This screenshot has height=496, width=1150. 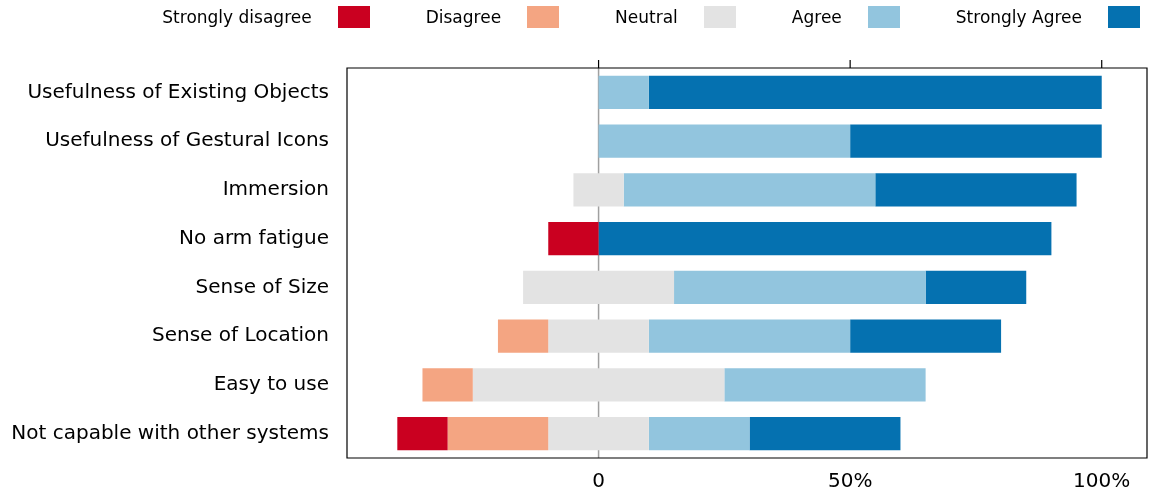 What do you see at coordinates (646, 17) in the screenshot?
I see `legend-label: Neutral` at bounding box center [646, 17].